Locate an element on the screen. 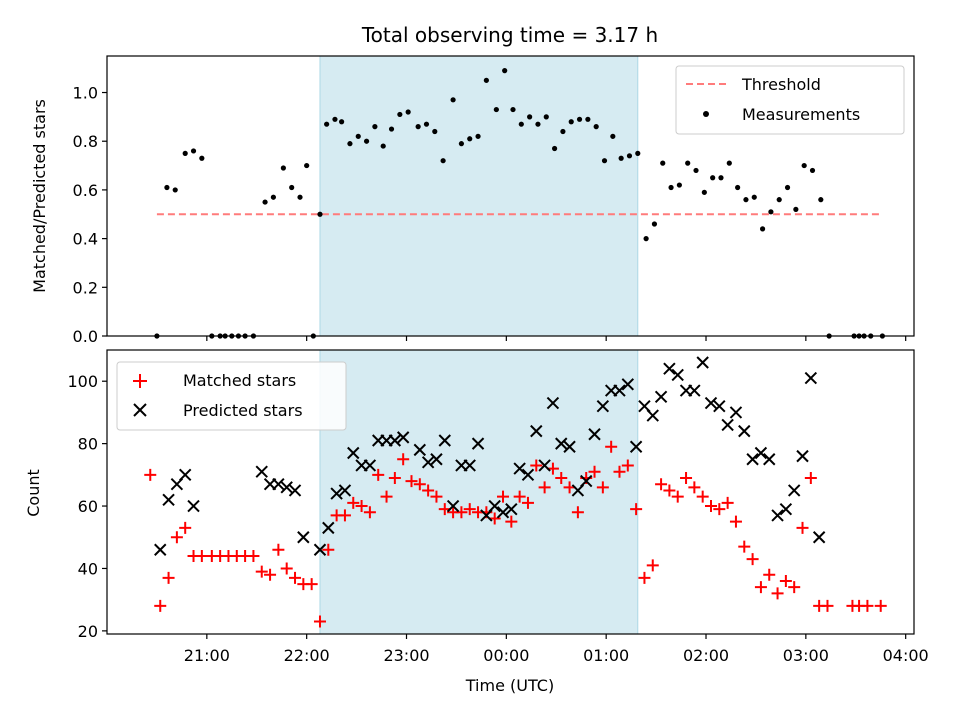 The height and width of the screenshot is (720, 960). observing-span-bottom is located at coordinates (479, 492).